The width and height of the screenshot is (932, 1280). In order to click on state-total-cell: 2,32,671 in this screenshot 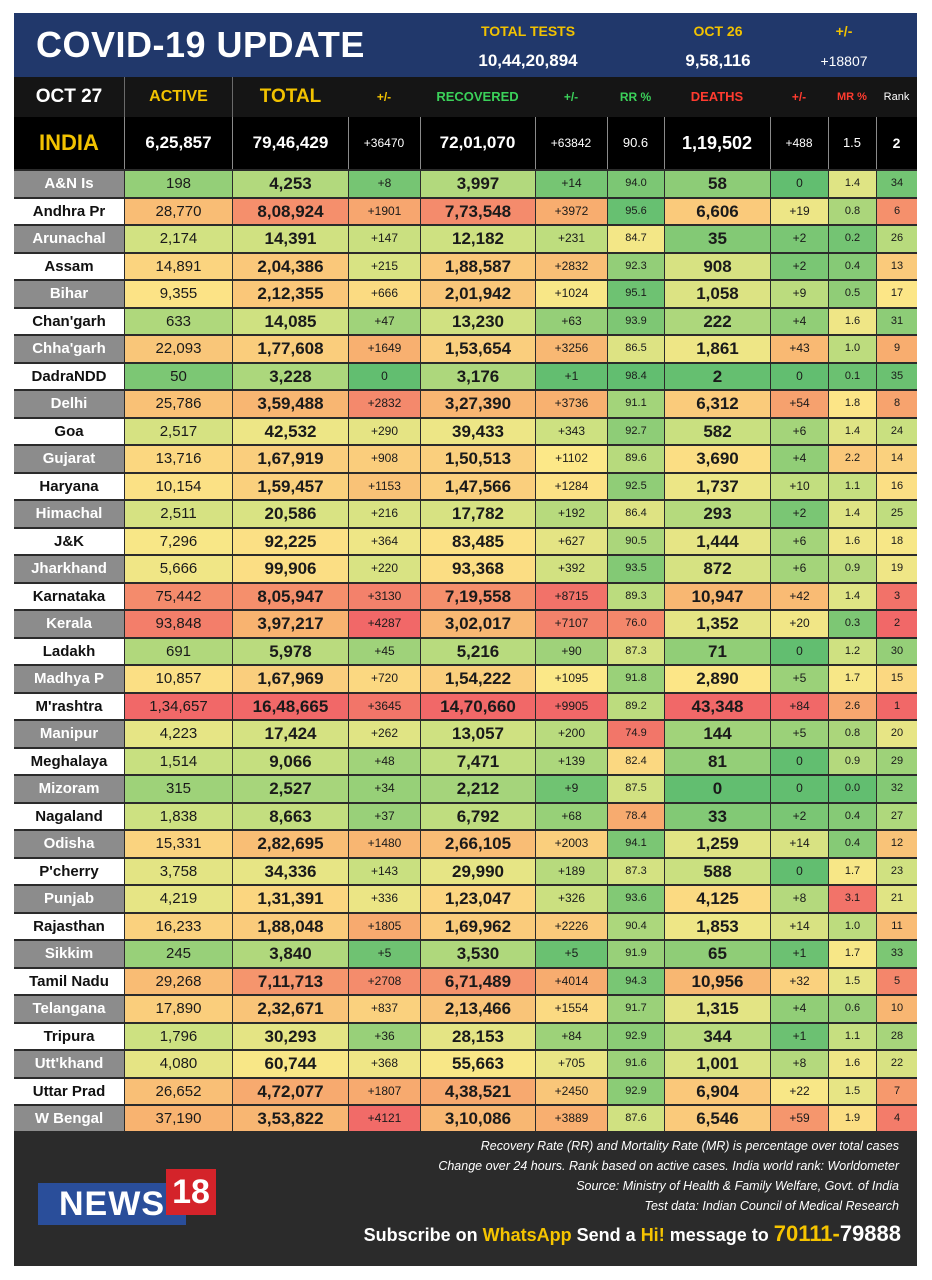, I will do `click(290, 1009)`.